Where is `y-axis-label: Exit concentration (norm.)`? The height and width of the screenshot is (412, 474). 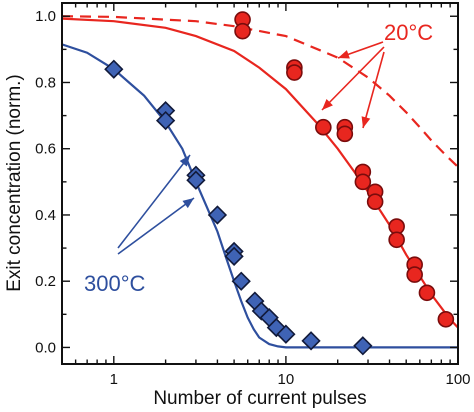 y-axis-label: Exit concentration (norm.) is located at coordinates (14, 183).